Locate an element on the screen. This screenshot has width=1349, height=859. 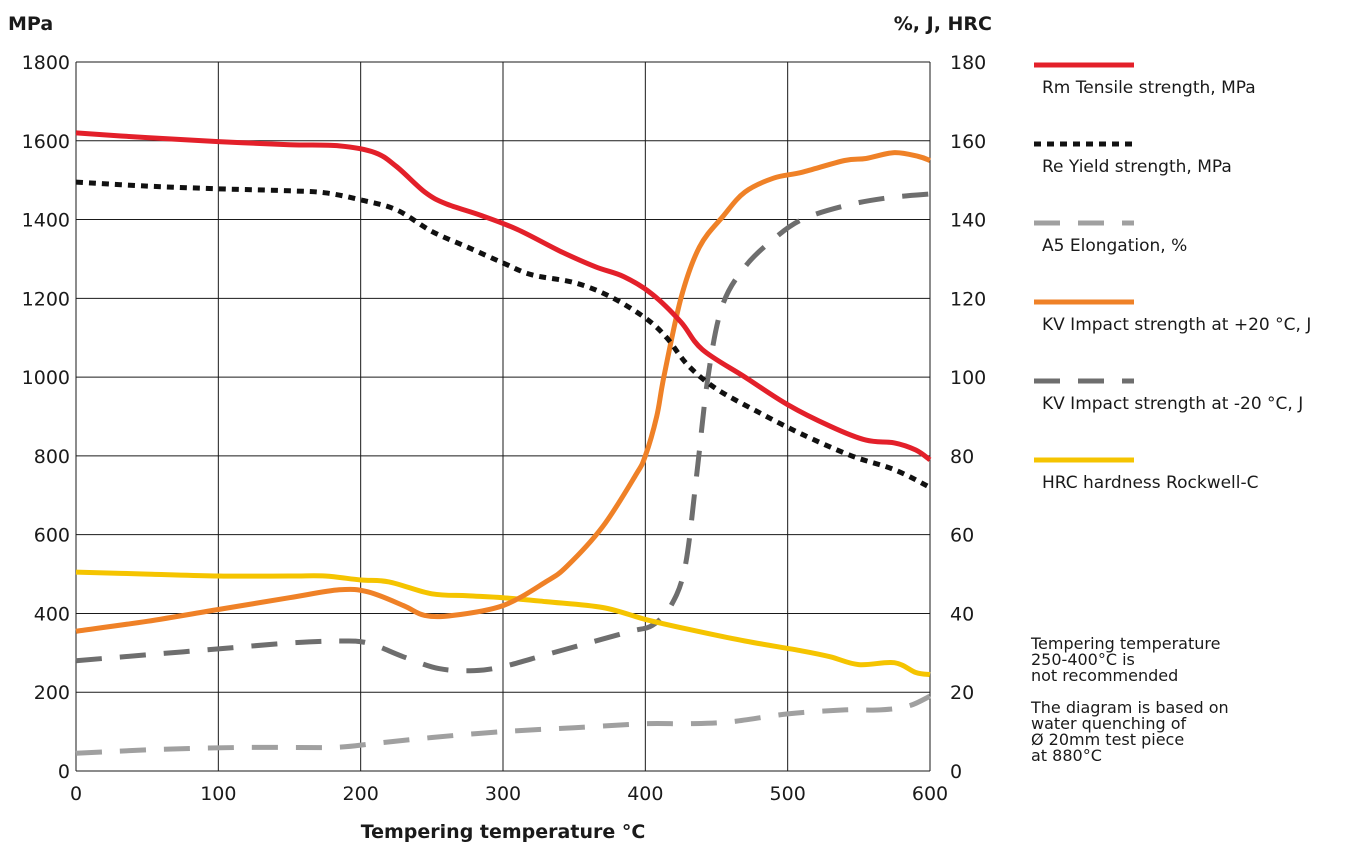
legend-label-kvm20: KV Impact strength at -20 °C, J is located at coordinates (1173, 404).